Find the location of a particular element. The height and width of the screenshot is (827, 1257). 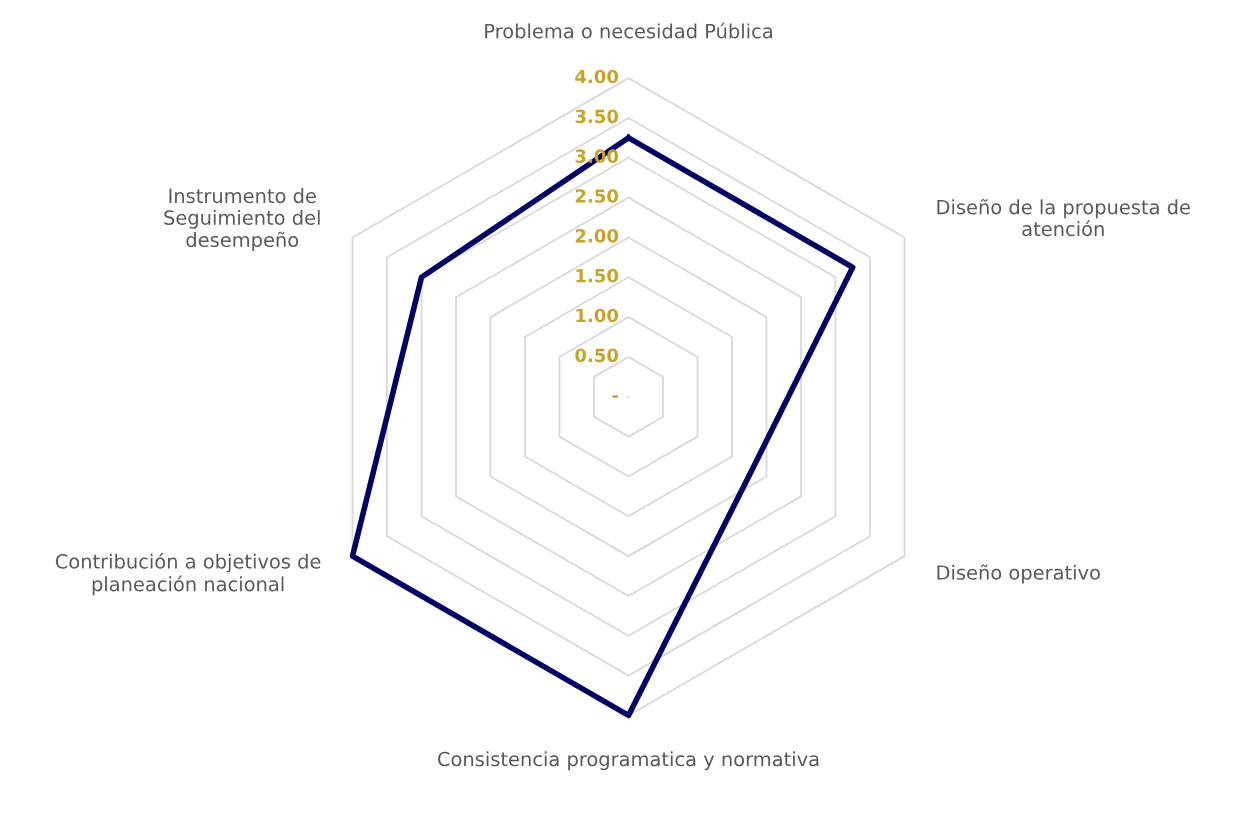

spoke-label: Contribución a objetivos de planeación nacional is located at coordinates (188, 574).